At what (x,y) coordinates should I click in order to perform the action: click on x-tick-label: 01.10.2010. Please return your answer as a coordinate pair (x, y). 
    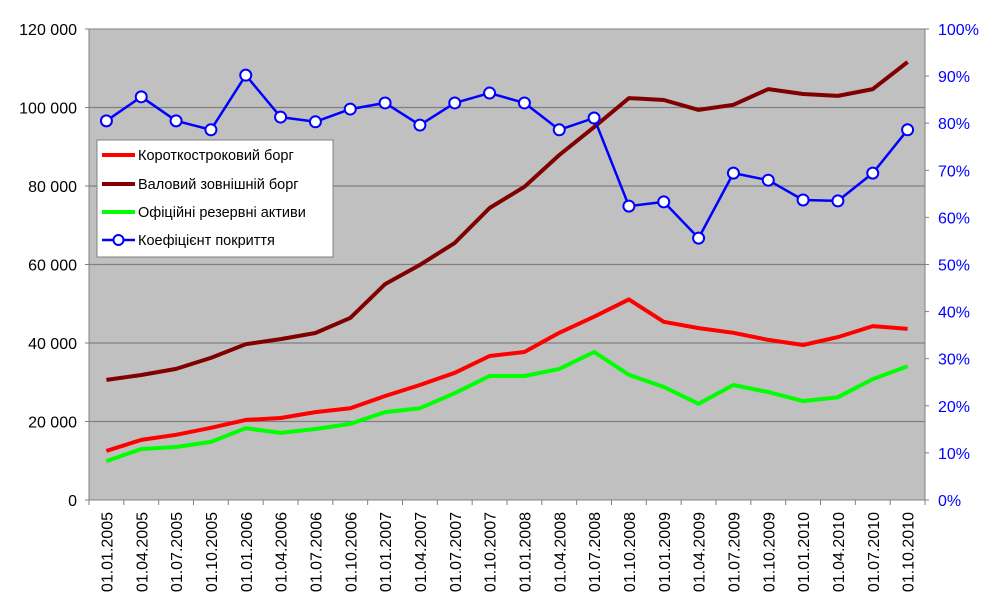
    Looking at the image, I should click on (909, 552).